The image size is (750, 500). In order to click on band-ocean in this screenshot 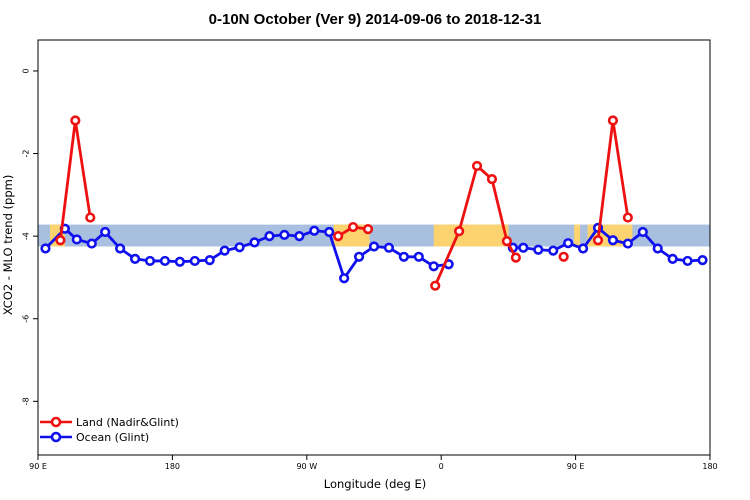, I will do `click(374, 235)`.